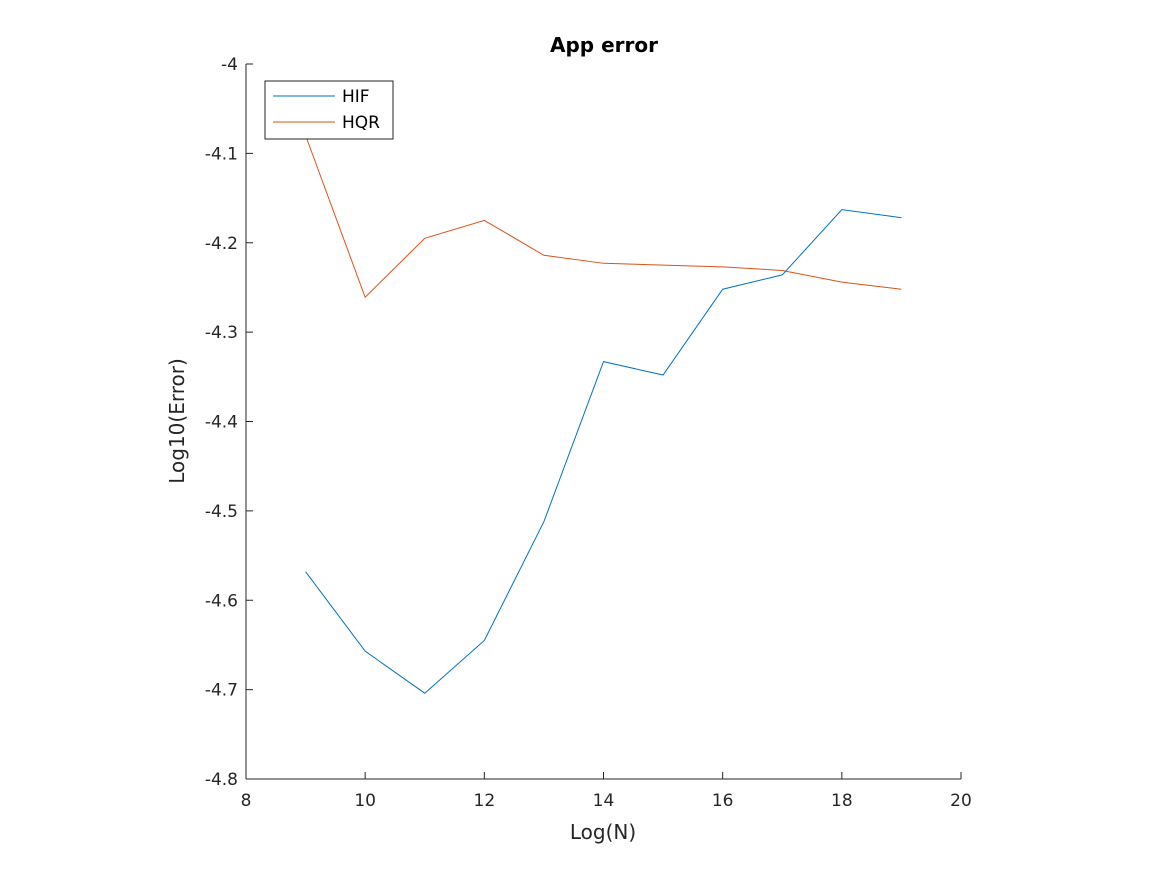 The image size is (1167, 875). Describe the element at coordinates (961, 801) in the screenshot. I see `x-tick-label: 20` at that location.